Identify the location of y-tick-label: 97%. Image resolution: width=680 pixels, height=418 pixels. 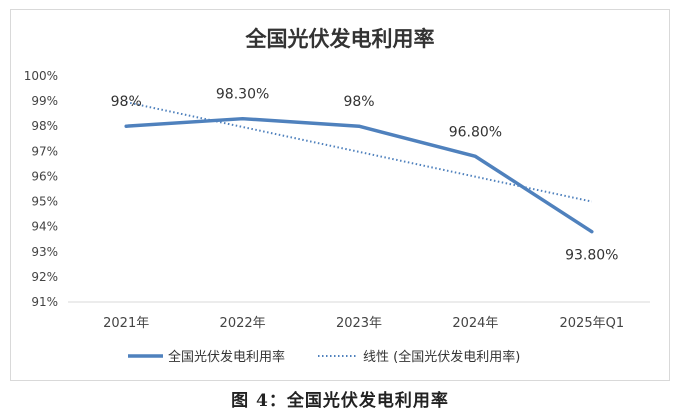
(44, 151).